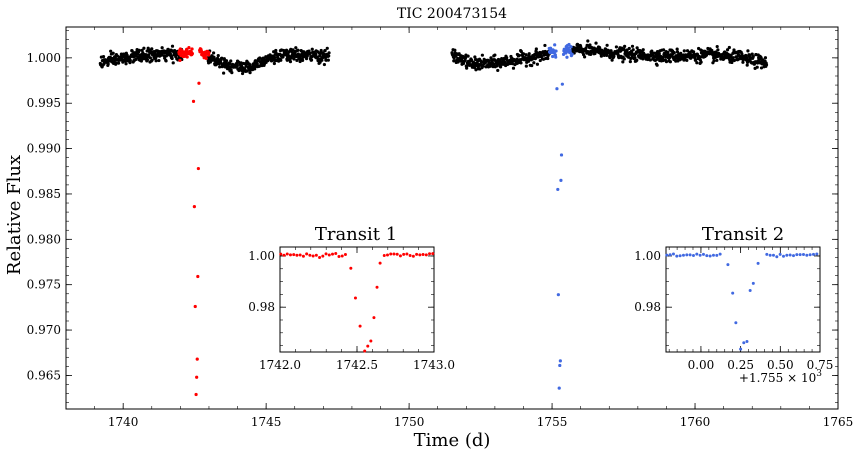 The height and width of the screenshot is (463, 859). What do you see at coordinates (742, 301) in the screenshot?
I see `inset2-points` at bounding box center [742, 301].